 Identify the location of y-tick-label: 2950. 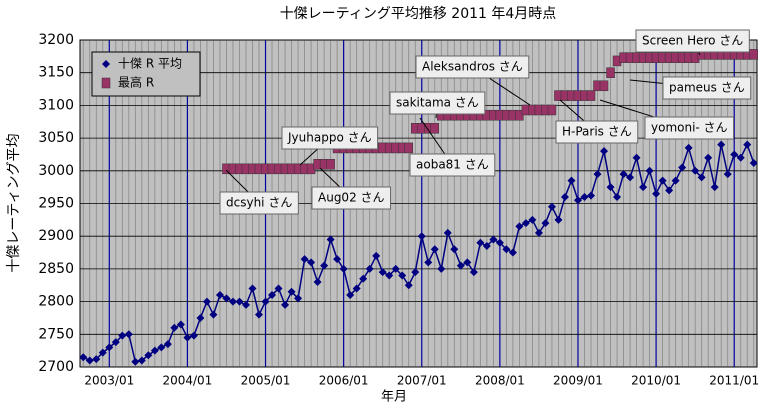
(56, 204).